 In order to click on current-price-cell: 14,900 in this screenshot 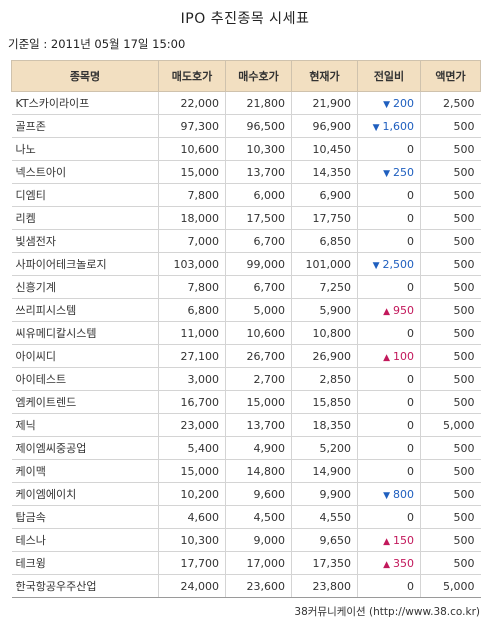, I will do `click(324, 471)`.